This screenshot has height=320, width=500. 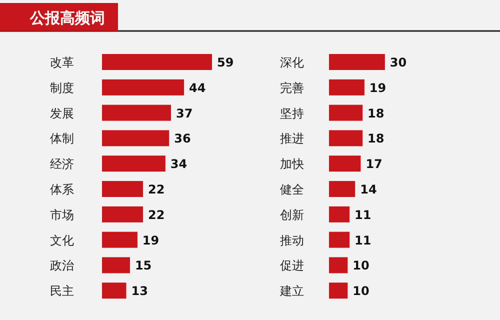 What do you see at coordinates (179, 164) in the screenshot?
I see `data-label: 34` at bounding box center [179, 164].